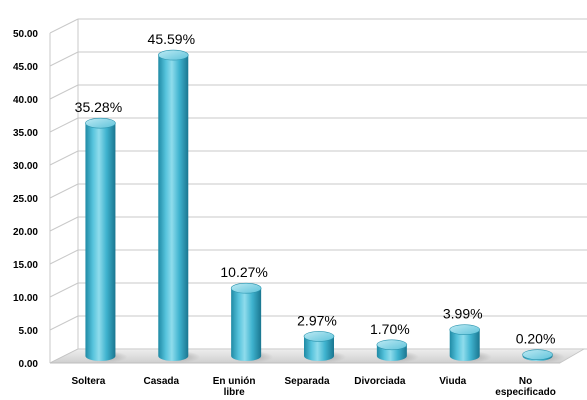  I want to click on category-label: Viuda, so click(452, 381).